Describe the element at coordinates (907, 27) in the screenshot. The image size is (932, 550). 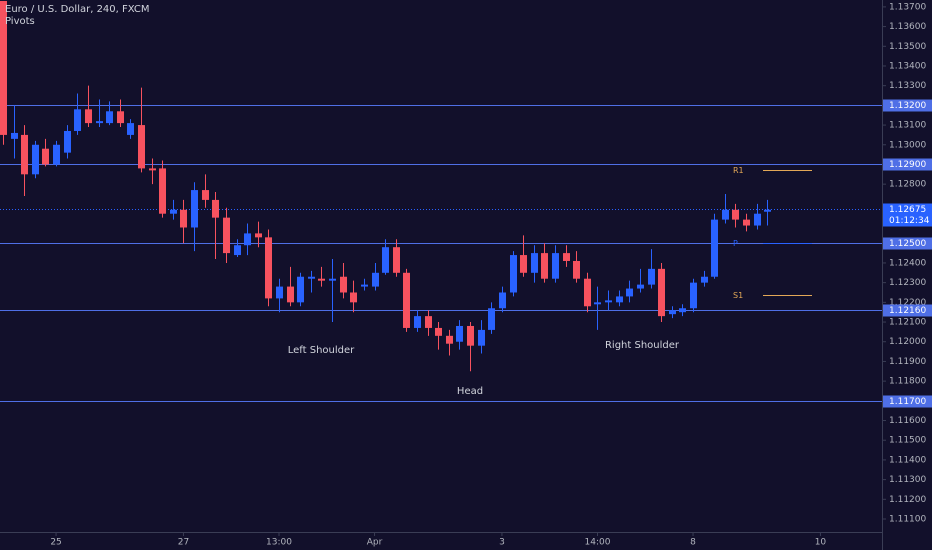
I see `y-tick-label: 1.13600` at that location.